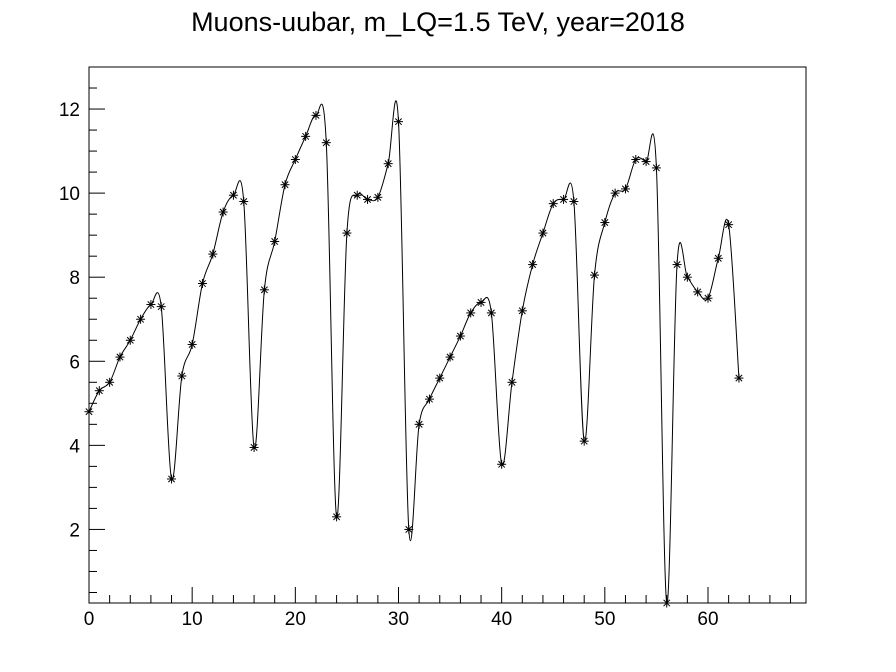  What do you see at coordinates (74, 446) in the screenshot?
I see `y-tick-label: 4` at bounding box center [74, 446].